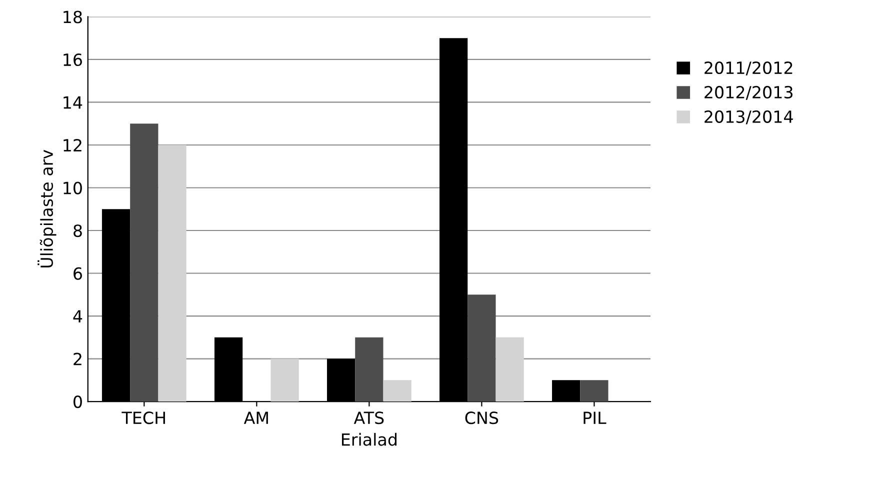 Image resolution: width=879 pixels, height=478 pixels. Describe the element at coordinates (73, 59) in the screenshot. I see `y-tick-label: 16` at that location.